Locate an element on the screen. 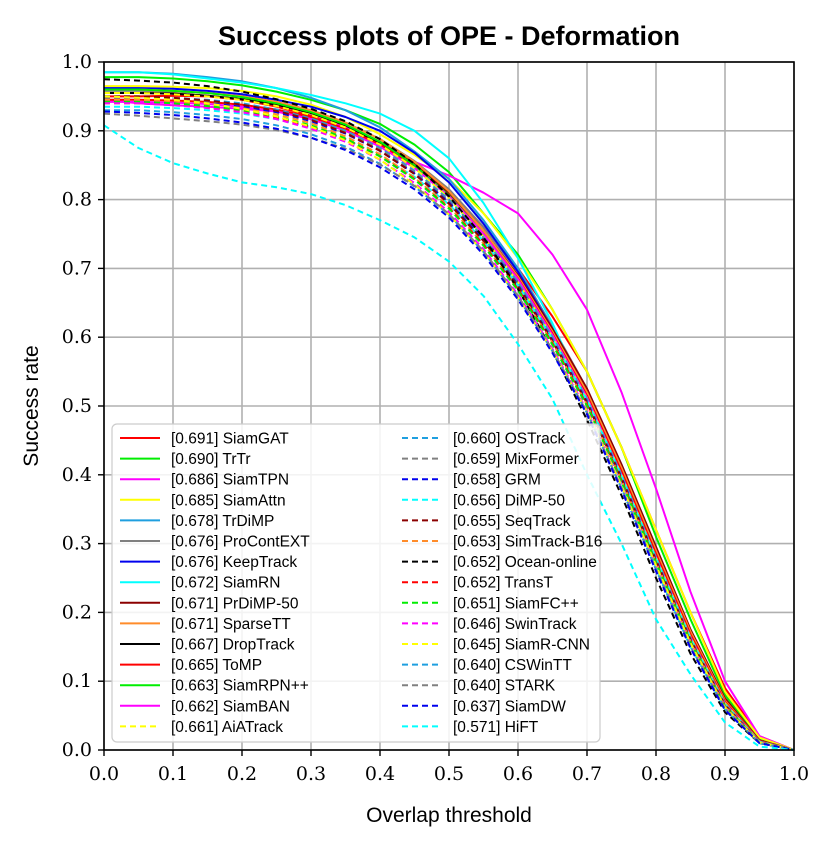  legend-entry-label: [0.676] ProContEXT is located at coordinates (240, 542).